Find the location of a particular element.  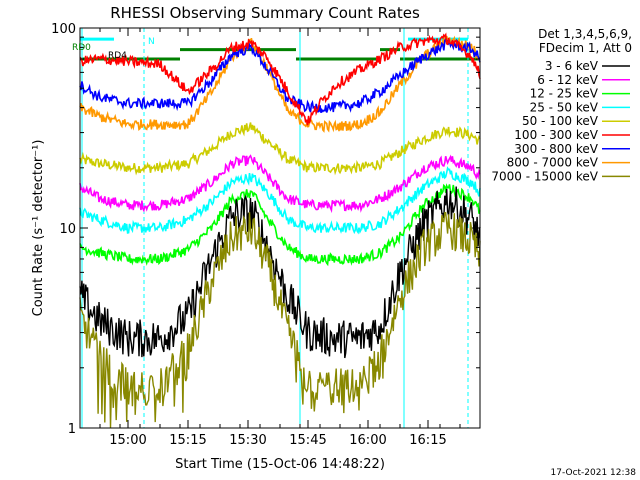

series-line-12-25-kev is located at coordinates (280, 225).